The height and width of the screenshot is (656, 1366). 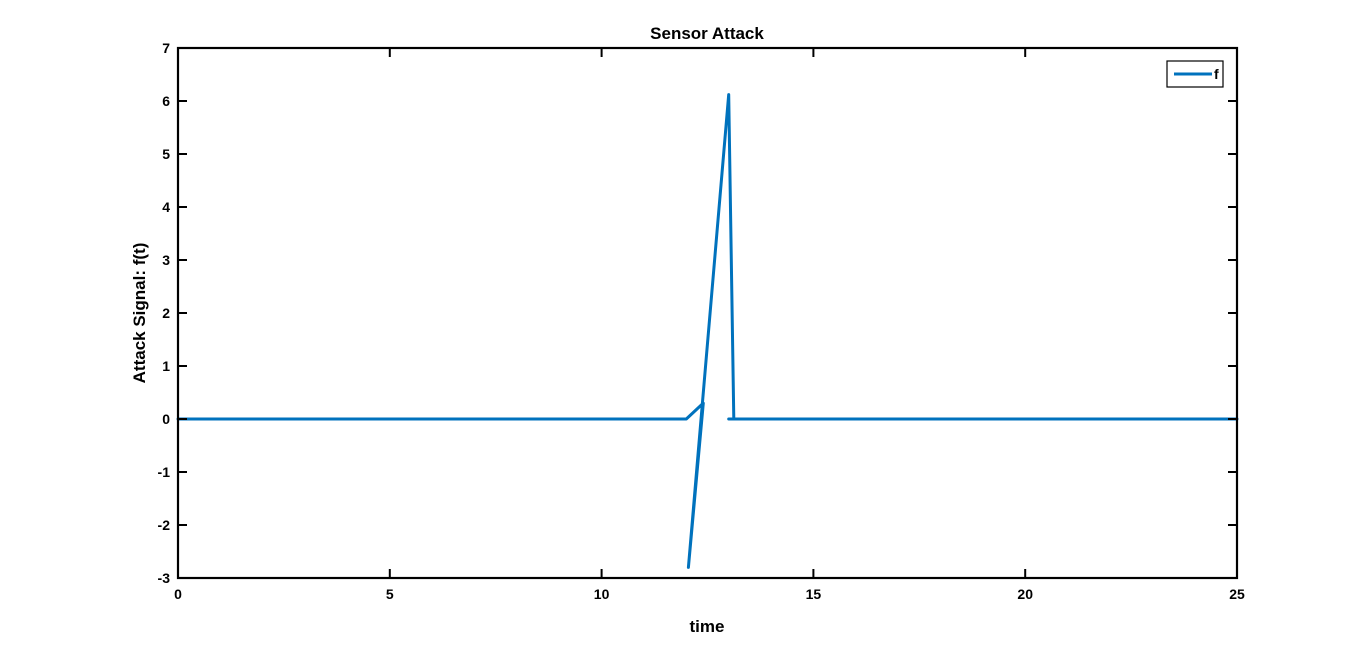 I want to click on legend-label: f, so click(x=1216, y=74).